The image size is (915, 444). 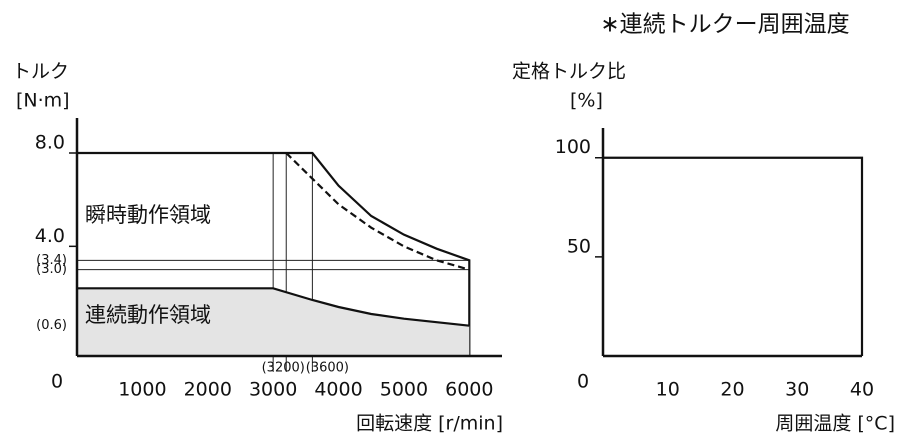 I want to click on x-tick-label: 1000, so click(x=142, y=390).